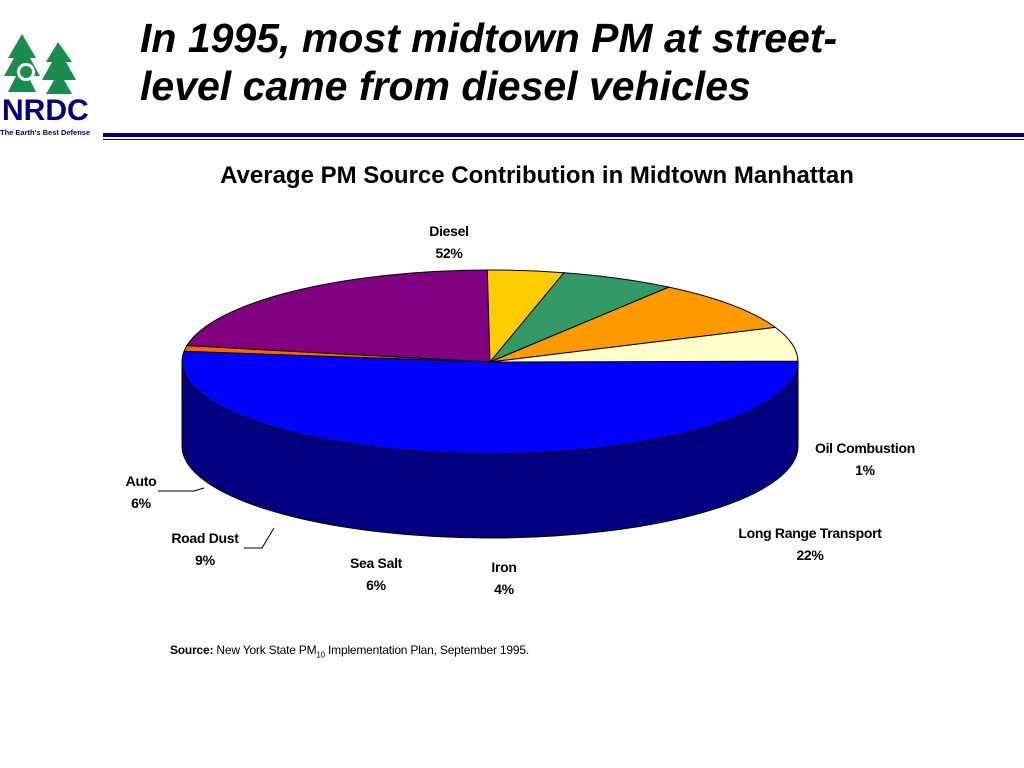 The image size is (1024, 768). Describe the element at coordinates (216, 518) in the screenshot. I see `label-leader-lines` at that location.